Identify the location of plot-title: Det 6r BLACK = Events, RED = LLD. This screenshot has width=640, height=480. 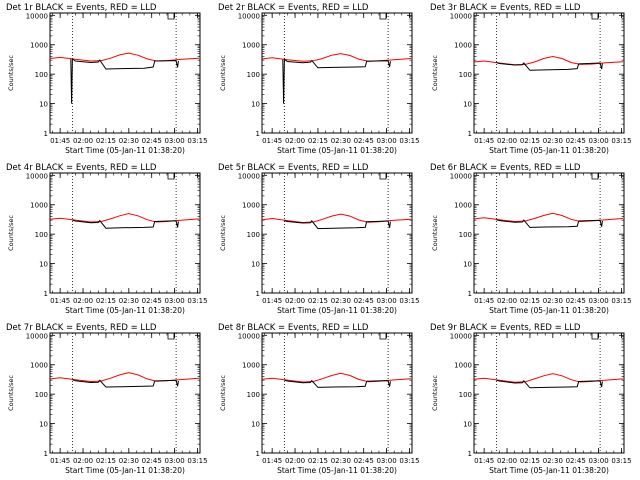
(505, 168).